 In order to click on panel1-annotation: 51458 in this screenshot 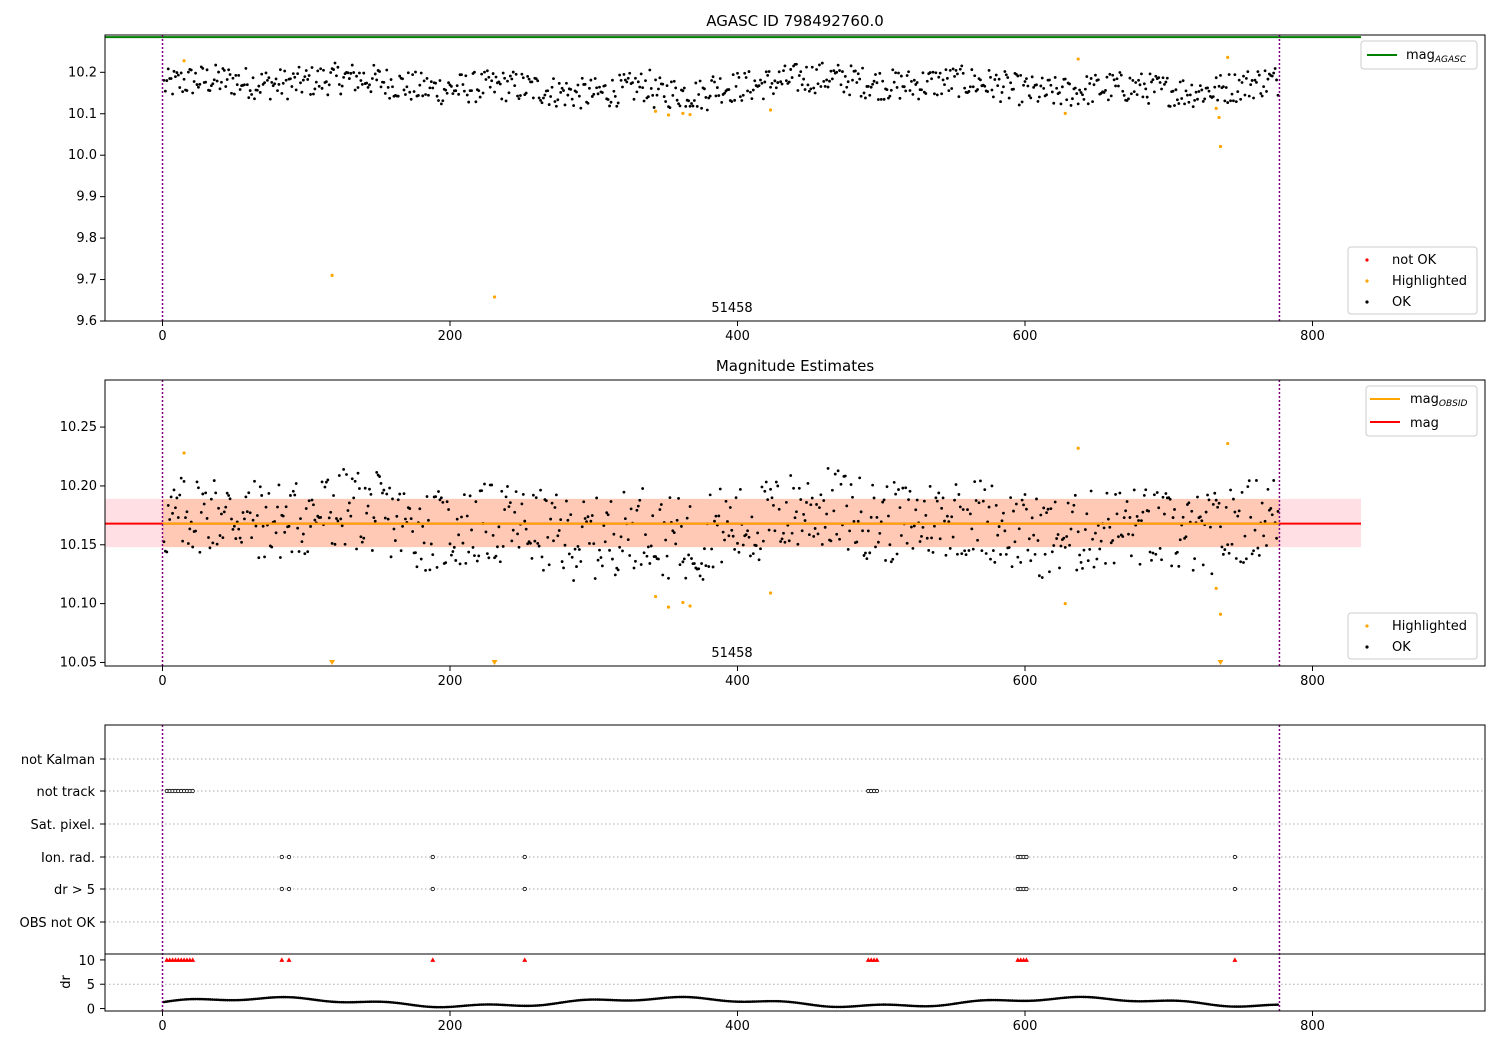, I will do `click(731, 308)`.